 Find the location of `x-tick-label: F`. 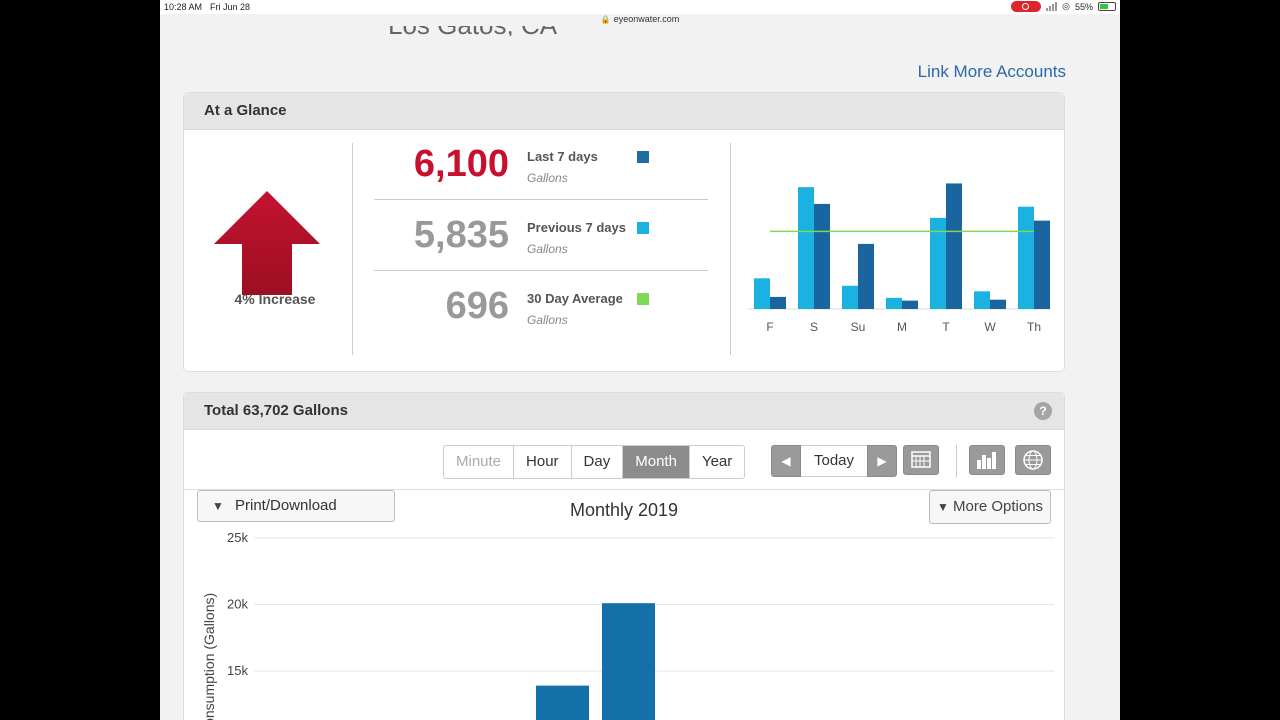

x-tick-label: F is located at coordinates (769, 327).